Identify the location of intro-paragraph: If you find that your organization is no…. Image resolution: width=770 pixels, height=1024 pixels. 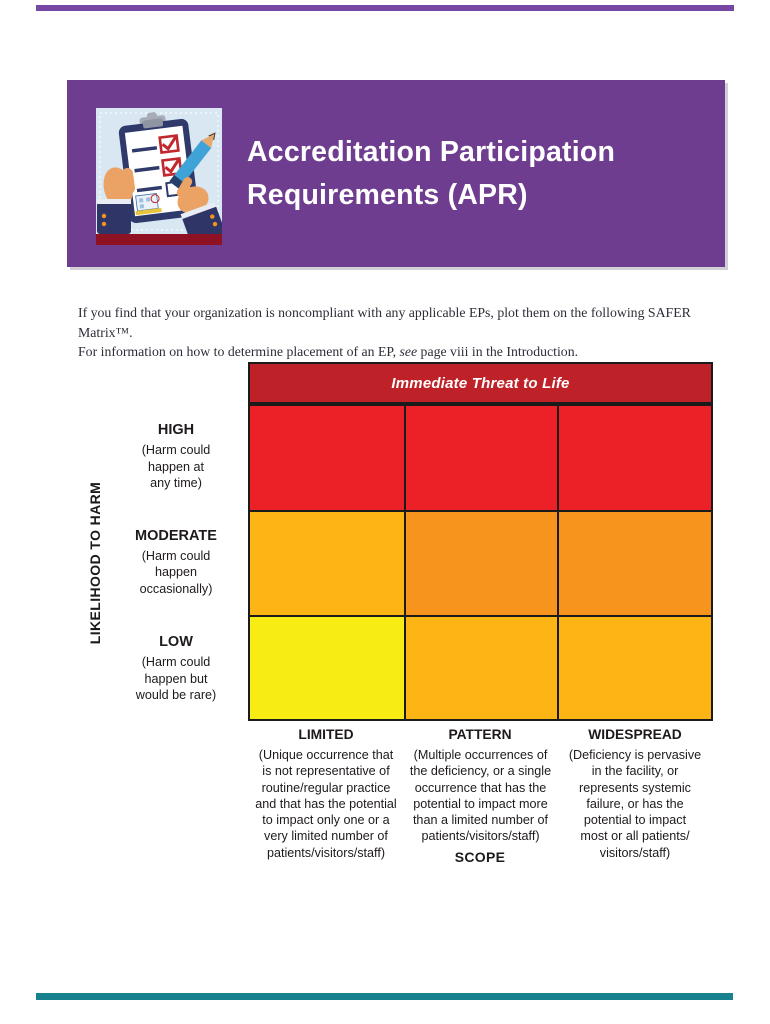
(410, 332).